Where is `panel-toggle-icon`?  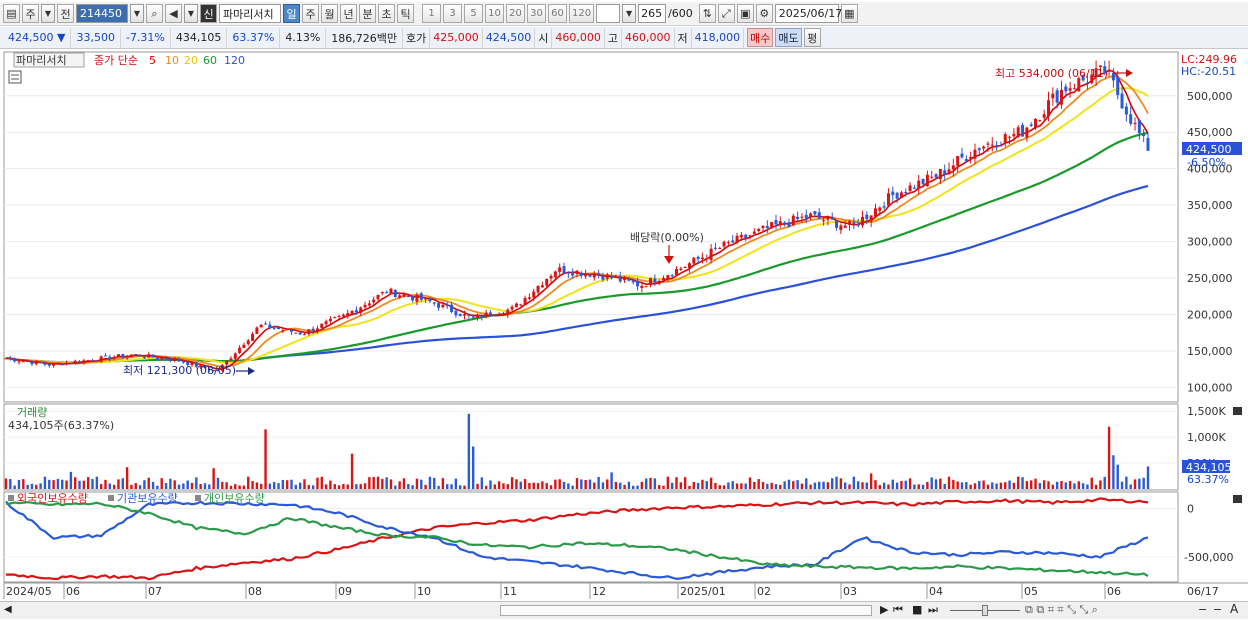 panel-toggle-icon is located at coordinates (15, 77).